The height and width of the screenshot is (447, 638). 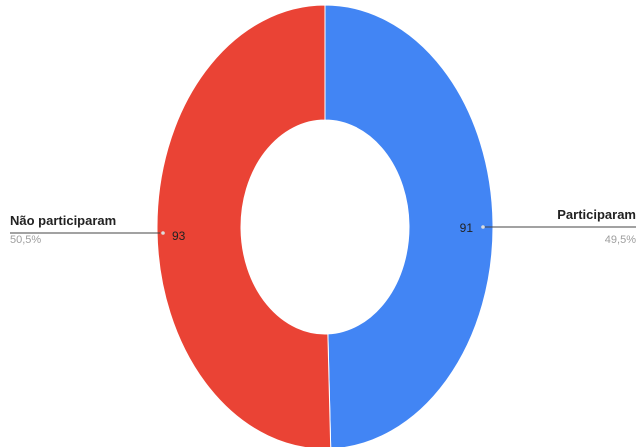 I want to click on slice-label-participaram: Participaram, so click(x=596, y=214).